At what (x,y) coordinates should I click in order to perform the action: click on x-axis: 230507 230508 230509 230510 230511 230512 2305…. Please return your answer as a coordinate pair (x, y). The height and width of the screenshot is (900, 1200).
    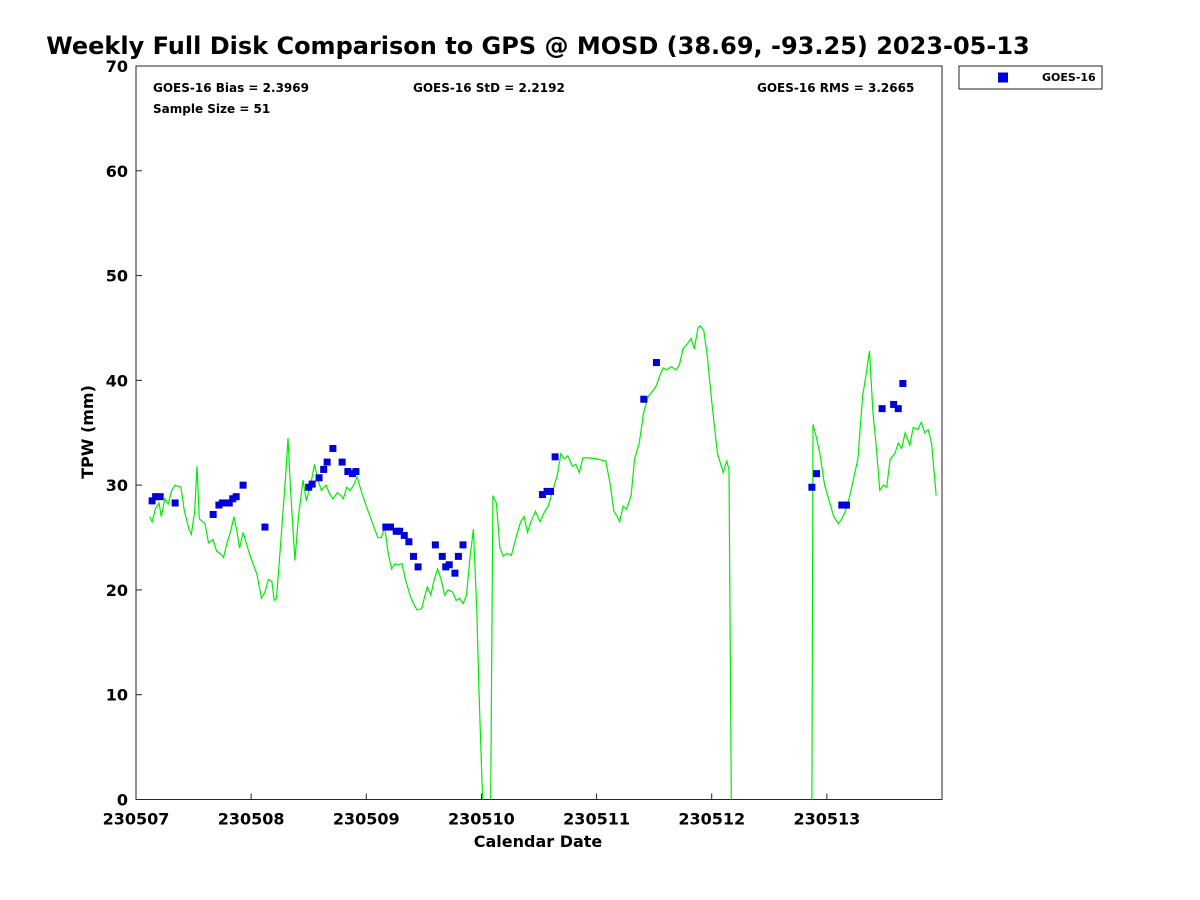
    Looking at the image, I should click on (481, 811).